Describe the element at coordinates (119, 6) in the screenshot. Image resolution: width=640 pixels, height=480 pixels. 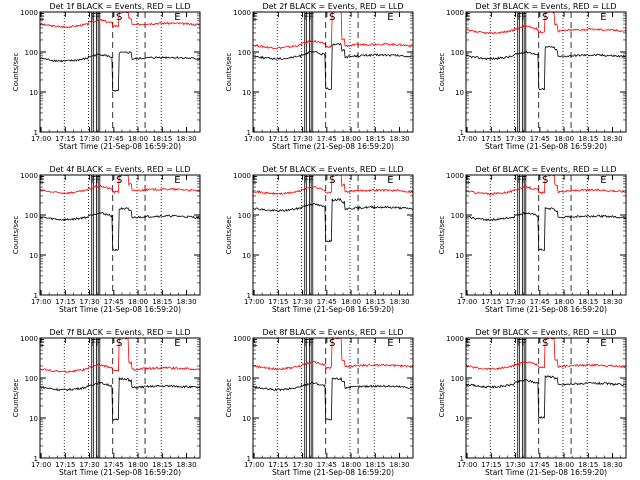
I see `chart-title: Det 1f BLACK = Events, RED = LLD` at that location.